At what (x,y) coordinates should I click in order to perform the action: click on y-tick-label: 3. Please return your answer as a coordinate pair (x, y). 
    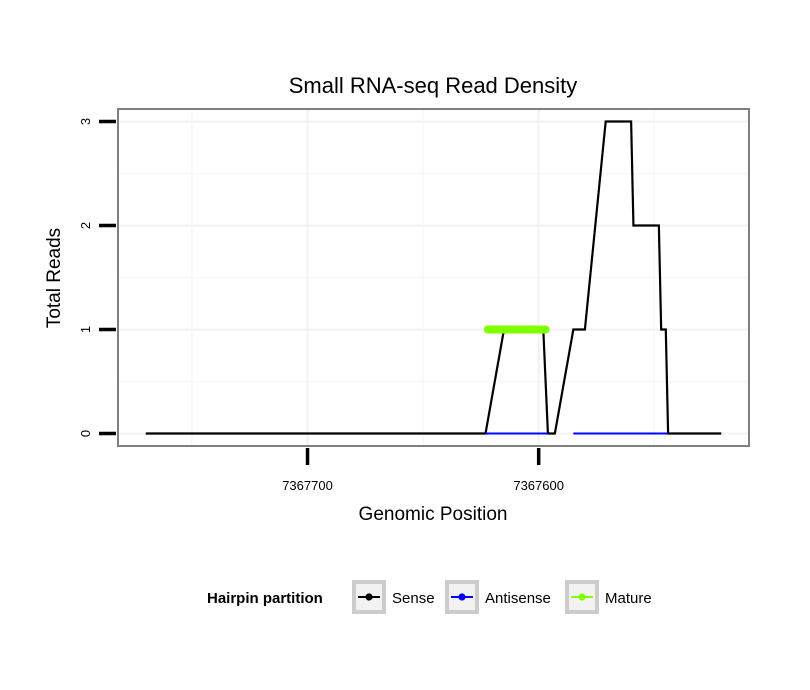
    Looking at the image, I should click on (85, 121).